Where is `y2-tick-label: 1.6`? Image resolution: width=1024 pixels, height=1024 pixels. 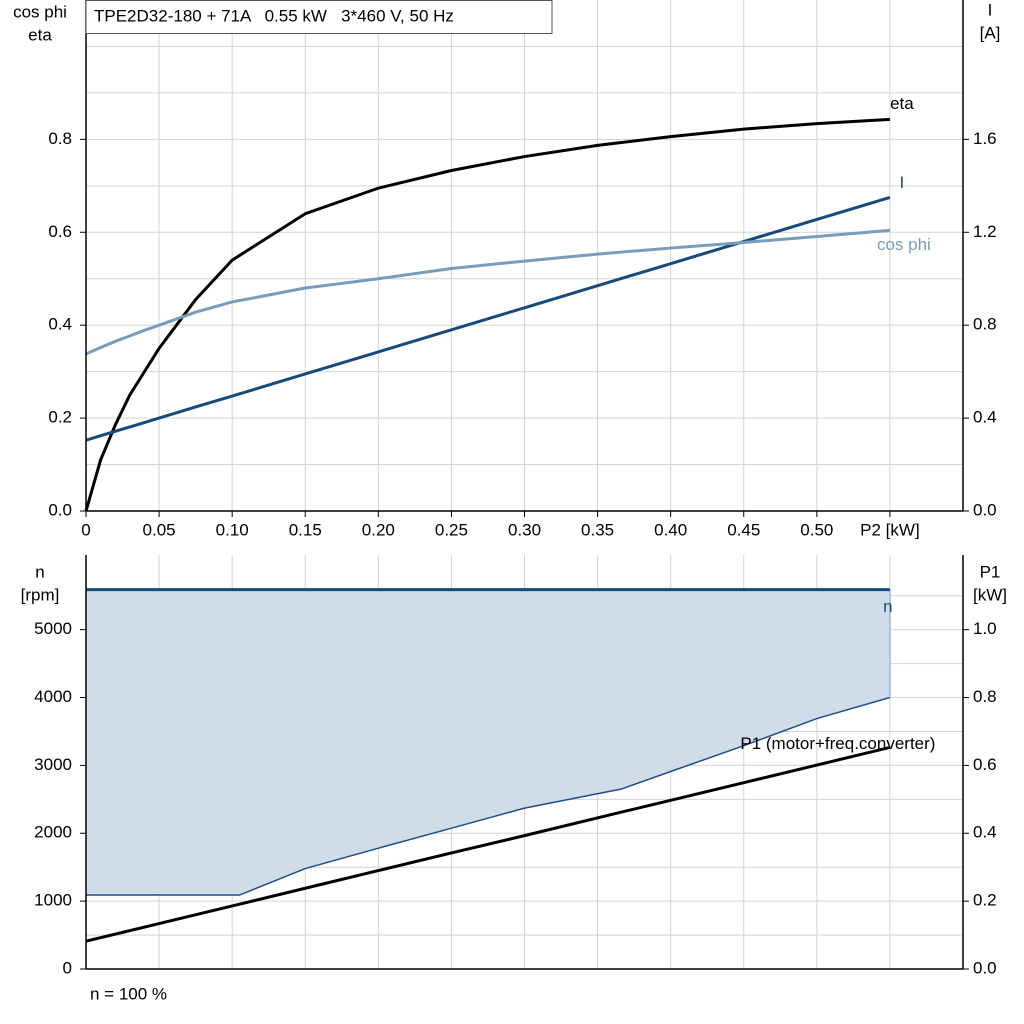 y2-tick-label: 1.6 is located at coordinates (985, 138).